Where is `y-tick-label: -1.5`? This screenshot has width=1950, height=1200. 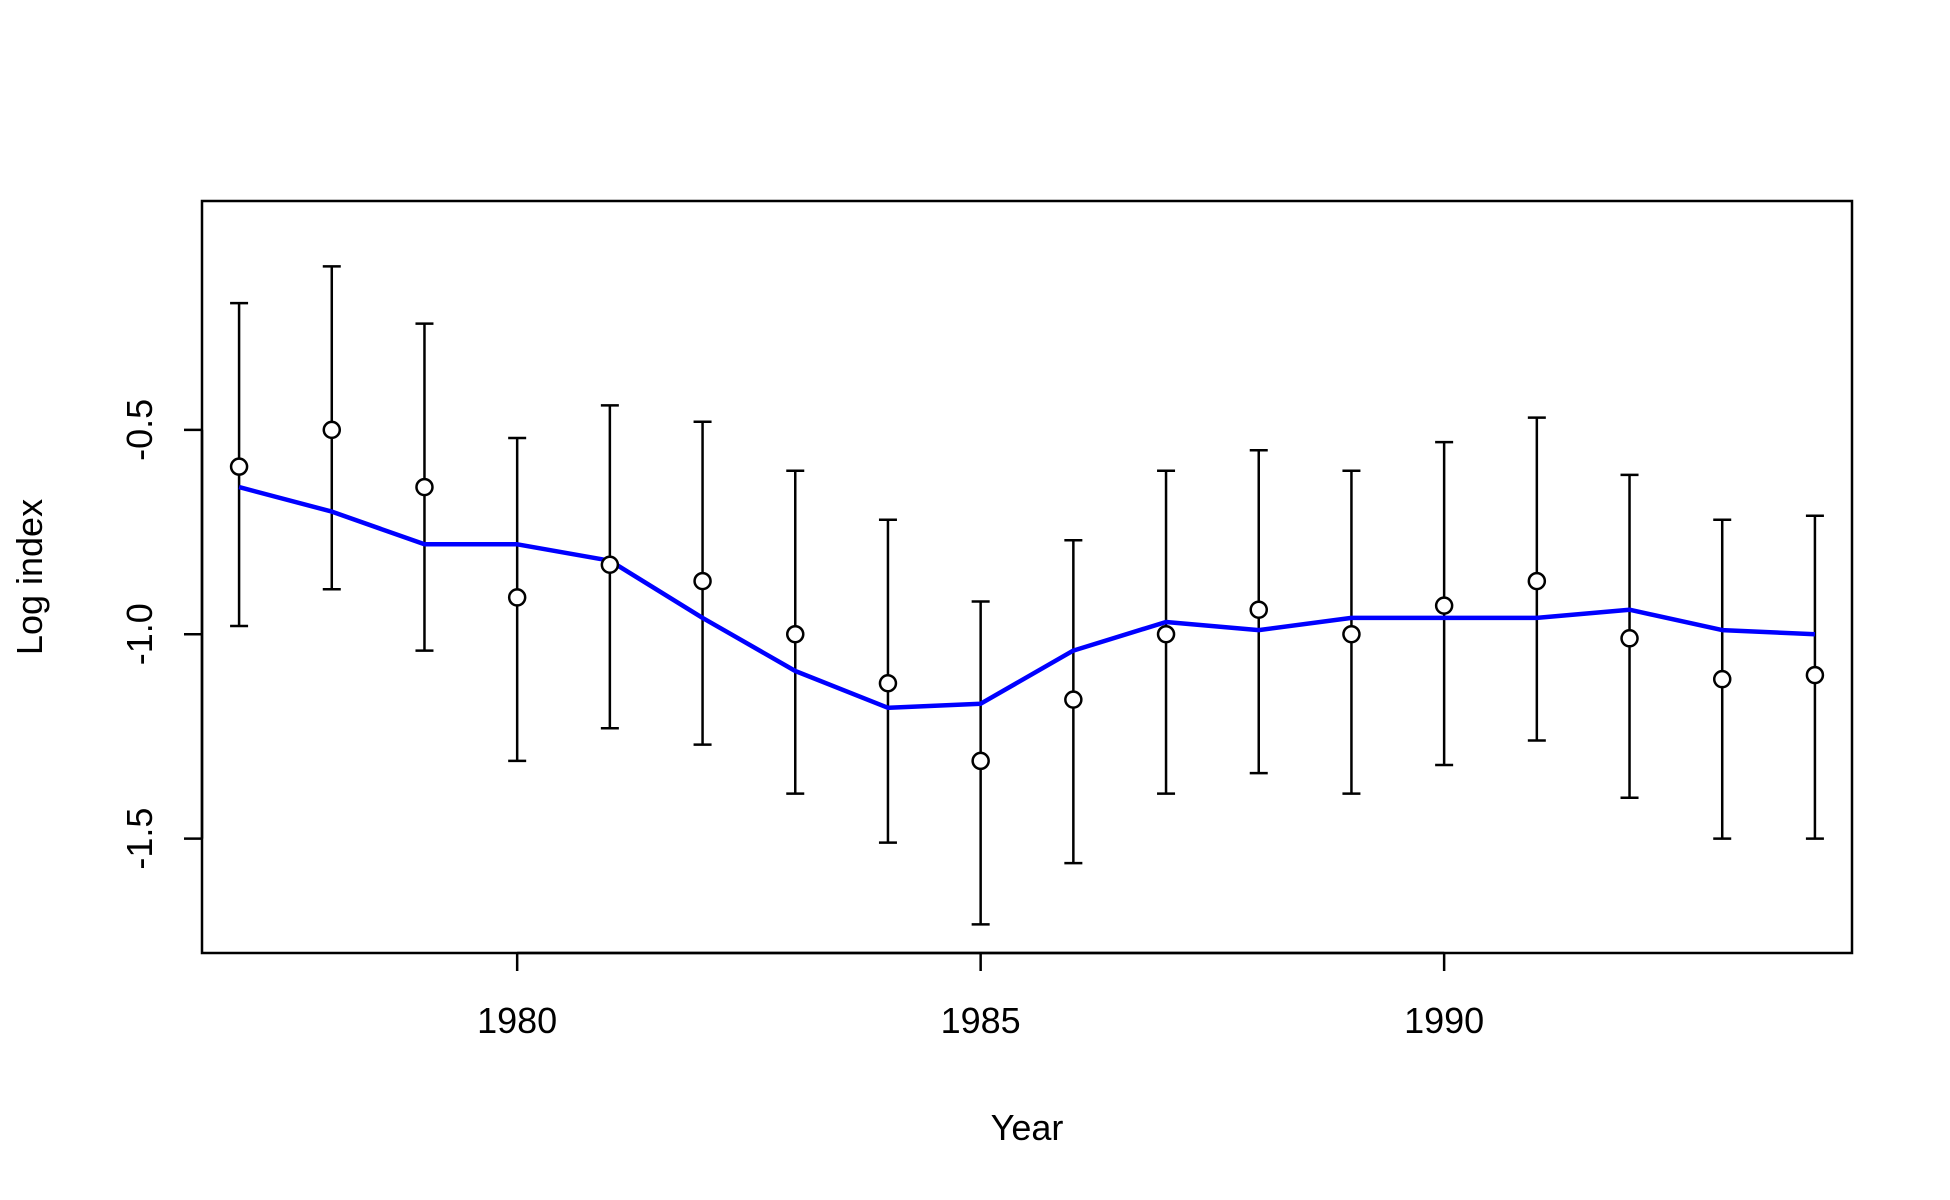
y-tick-label: -1.5 is located at coordinates (139, 839).